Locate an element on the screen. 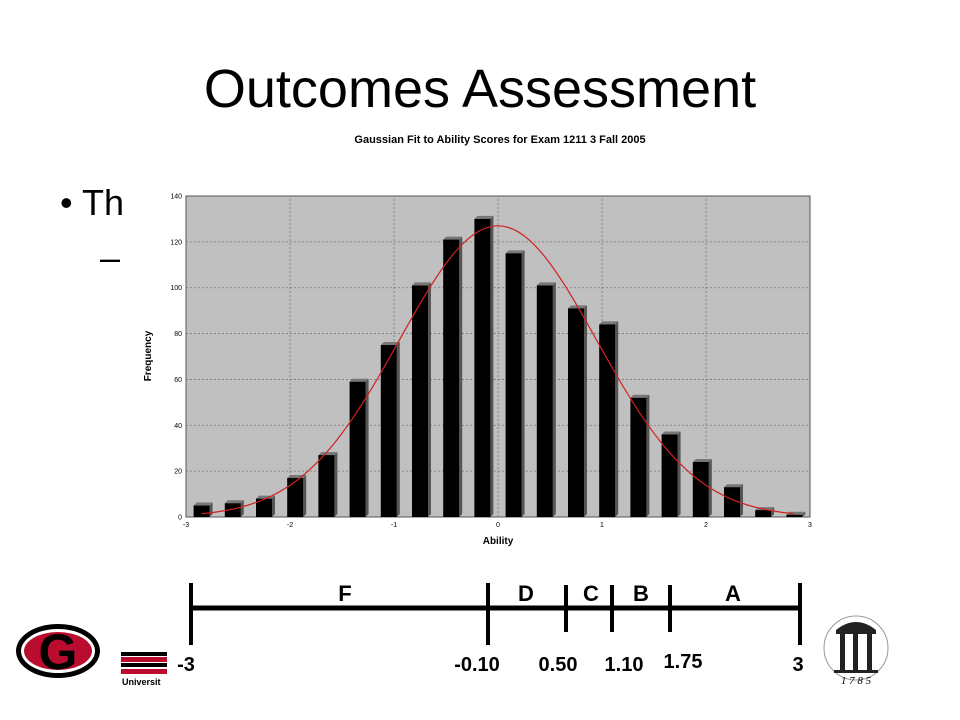  grade-scale: F D C B A -3 -0.10 0.50 1.10 1.75 3 is located at coordinates (490, 628).